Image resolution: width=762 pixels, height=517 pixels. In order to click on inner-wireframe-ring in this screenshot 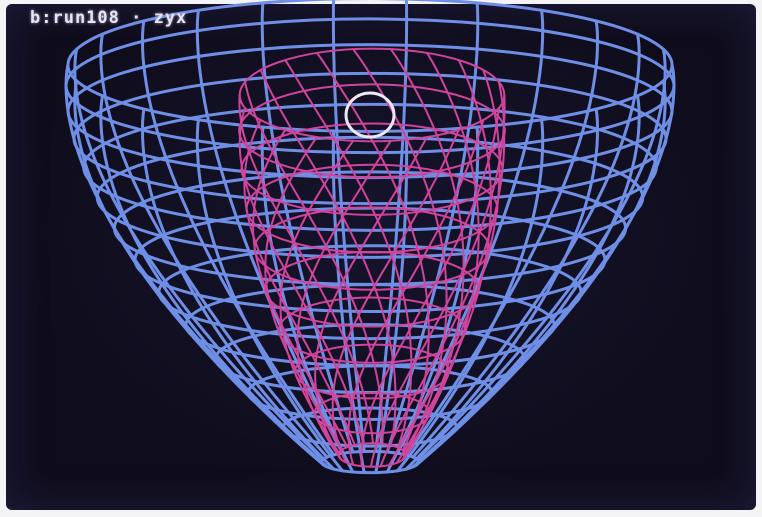, I will do `click(372, 95)`.